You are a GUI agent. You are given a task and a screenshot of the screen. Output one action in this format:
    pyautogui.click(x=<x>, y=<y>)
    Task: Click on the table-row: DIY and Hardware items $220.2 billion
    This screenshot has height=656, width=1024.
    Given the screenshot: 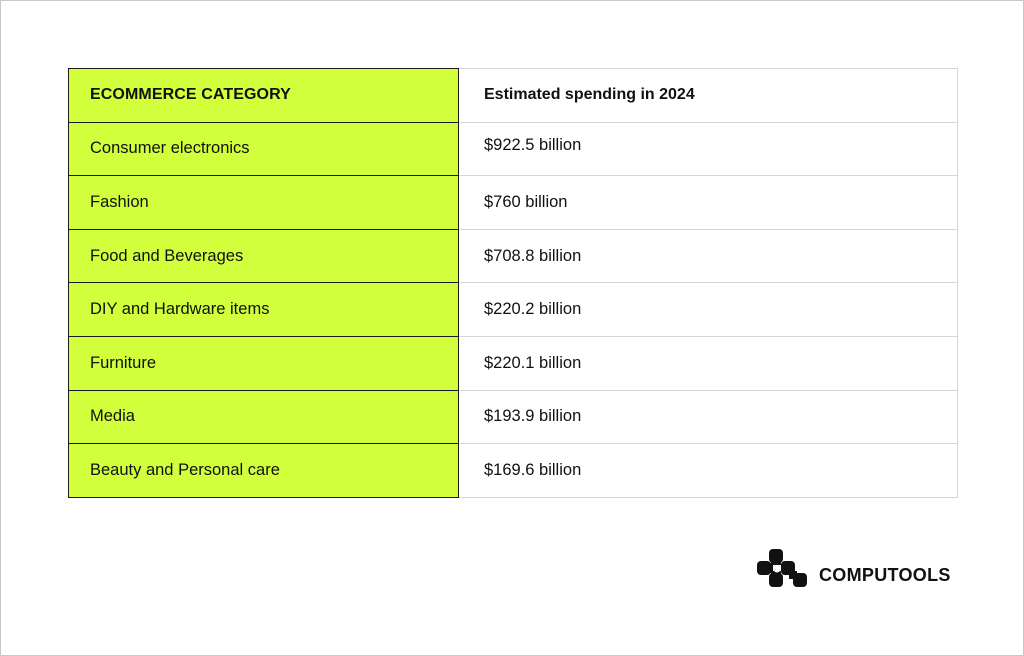 What is the action you would take?
    pyautogui.click(x=513, y=309)
    